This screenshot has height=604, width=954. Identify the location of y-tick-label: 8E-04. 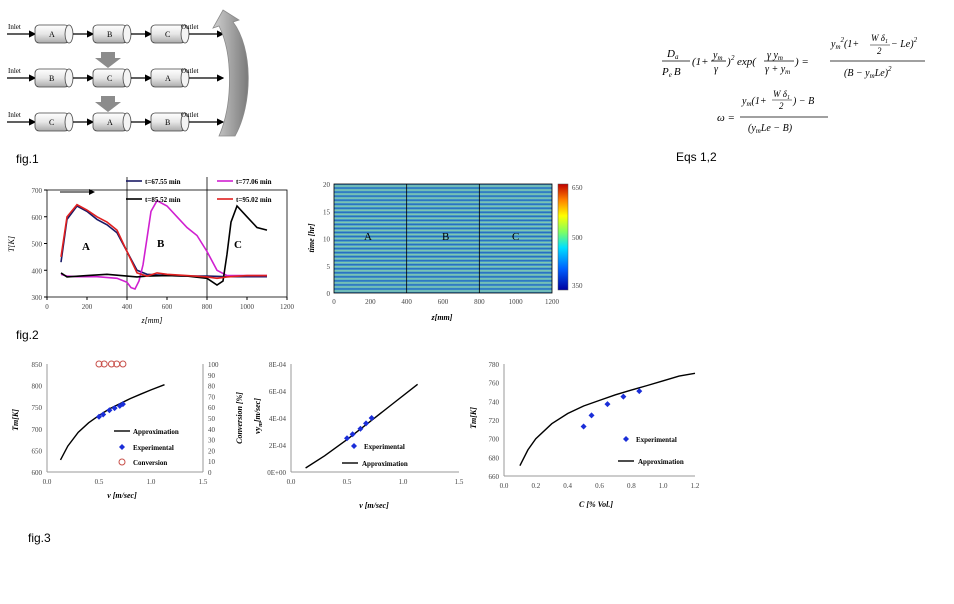
(278, 365).